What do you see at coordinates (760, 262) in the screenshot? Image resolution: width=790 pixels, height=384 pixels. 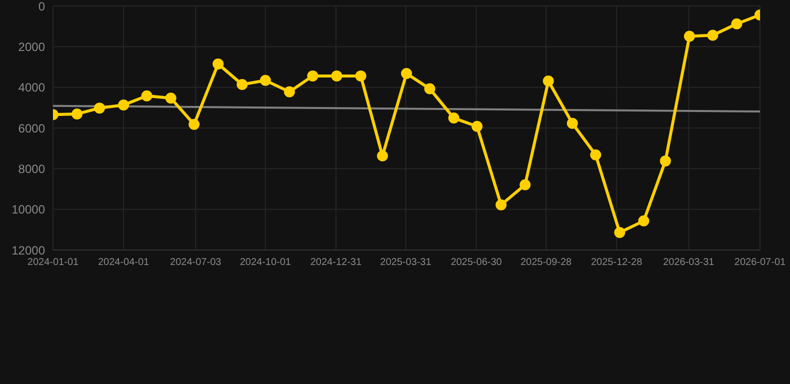 I see `x-tick-label: 2026-07-01` at bounding box center [760, 262].